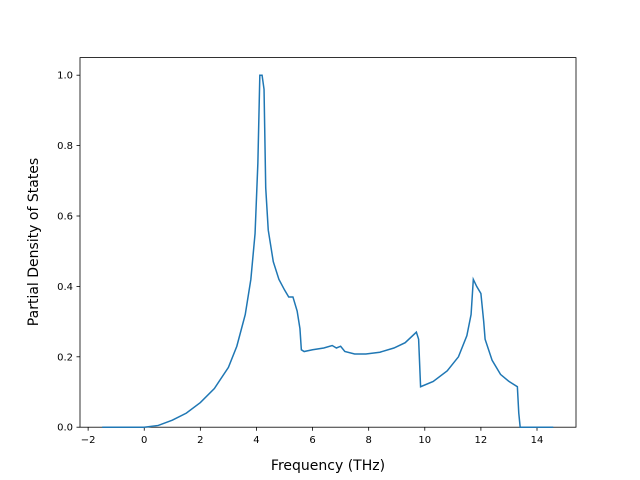 The height and width of the screenshot is (480, 640). What do you see at coordinates (65, 357) in the screenshot?
I see `y-tick-label: 0.2` at bounding box center [65, 357].